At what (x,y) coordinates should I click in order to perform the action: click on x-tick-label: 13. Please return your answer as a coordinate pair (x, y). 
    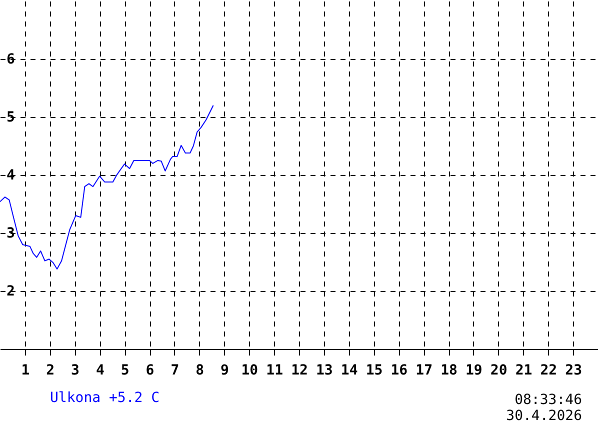
    Looking at the image, I should click on (324, 370).